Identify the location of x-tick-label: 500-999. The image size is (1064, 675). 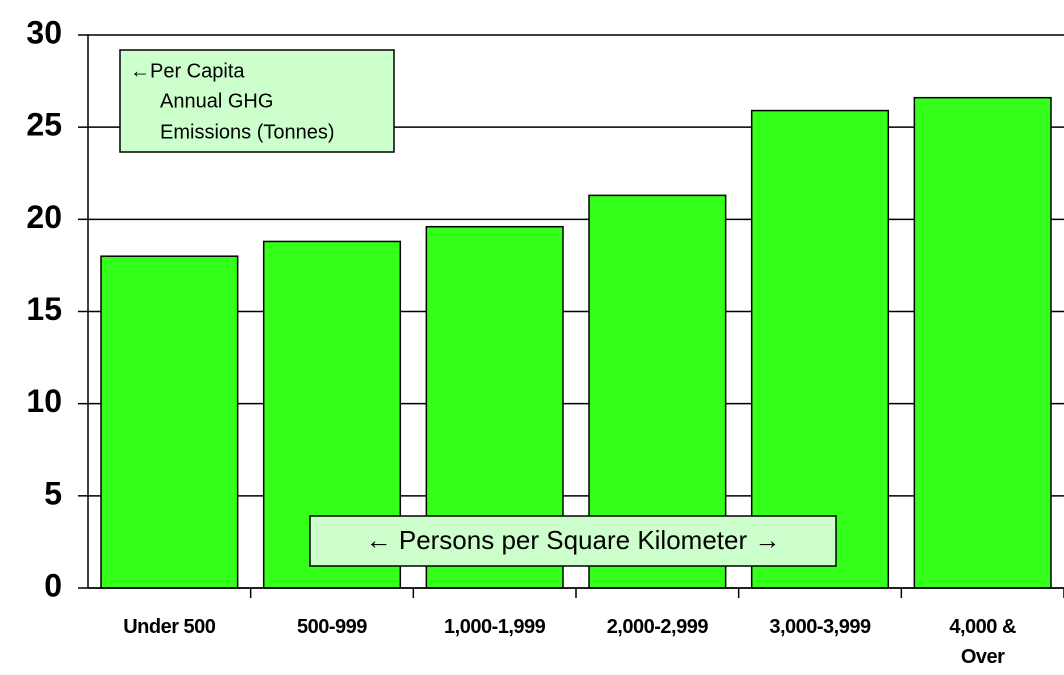
(332, 627).